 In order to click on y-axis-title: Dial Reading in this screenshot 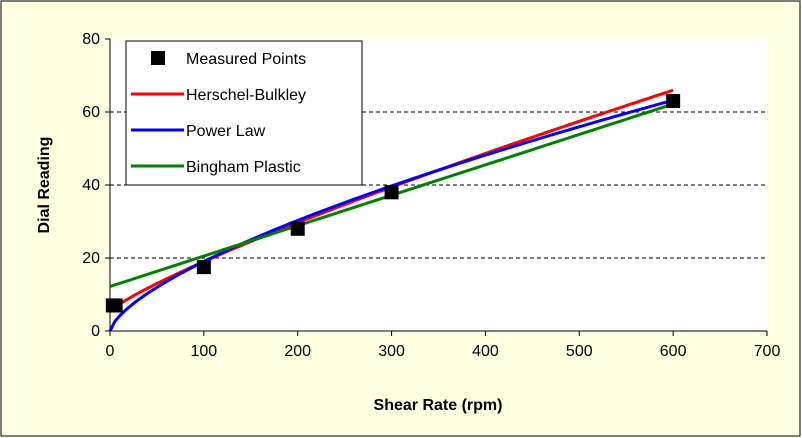, I will do `click(44, 185)`.